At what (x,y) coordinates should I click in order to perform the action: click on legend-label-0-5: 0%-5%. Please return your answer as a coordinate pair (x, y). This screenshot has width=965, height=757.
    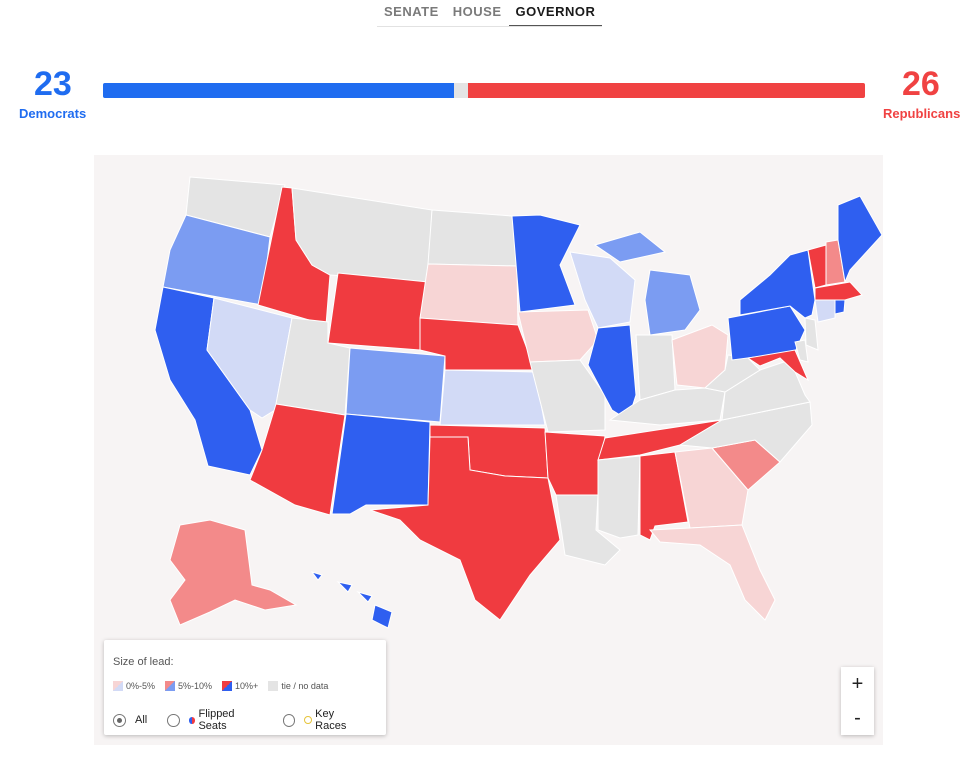
    Looking at the image, I should click on (141, 686).